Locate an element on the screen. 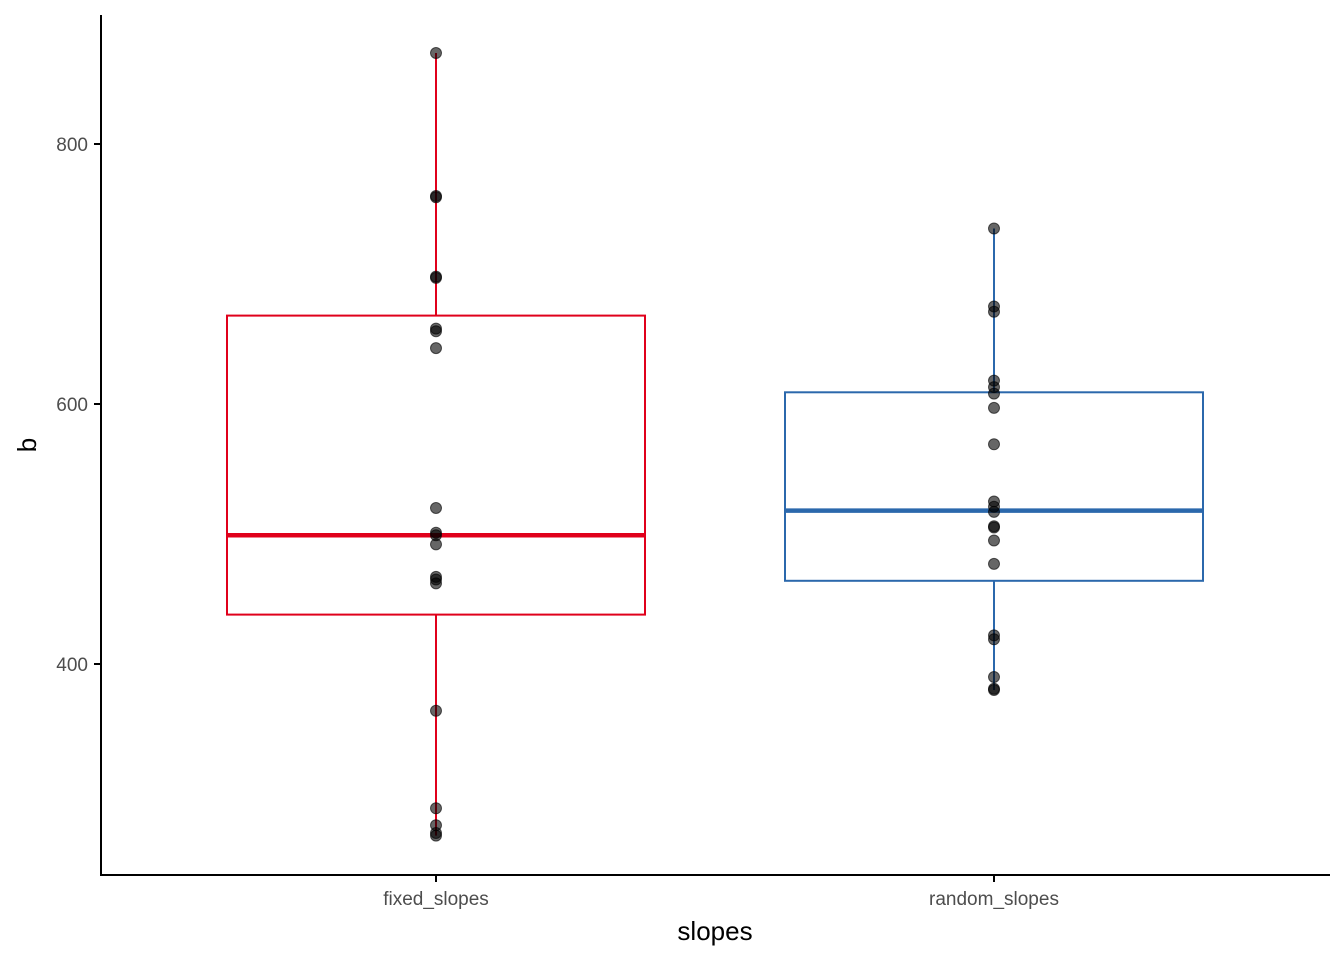  y-tick-label: 800 is located at coordinates (72, 145).